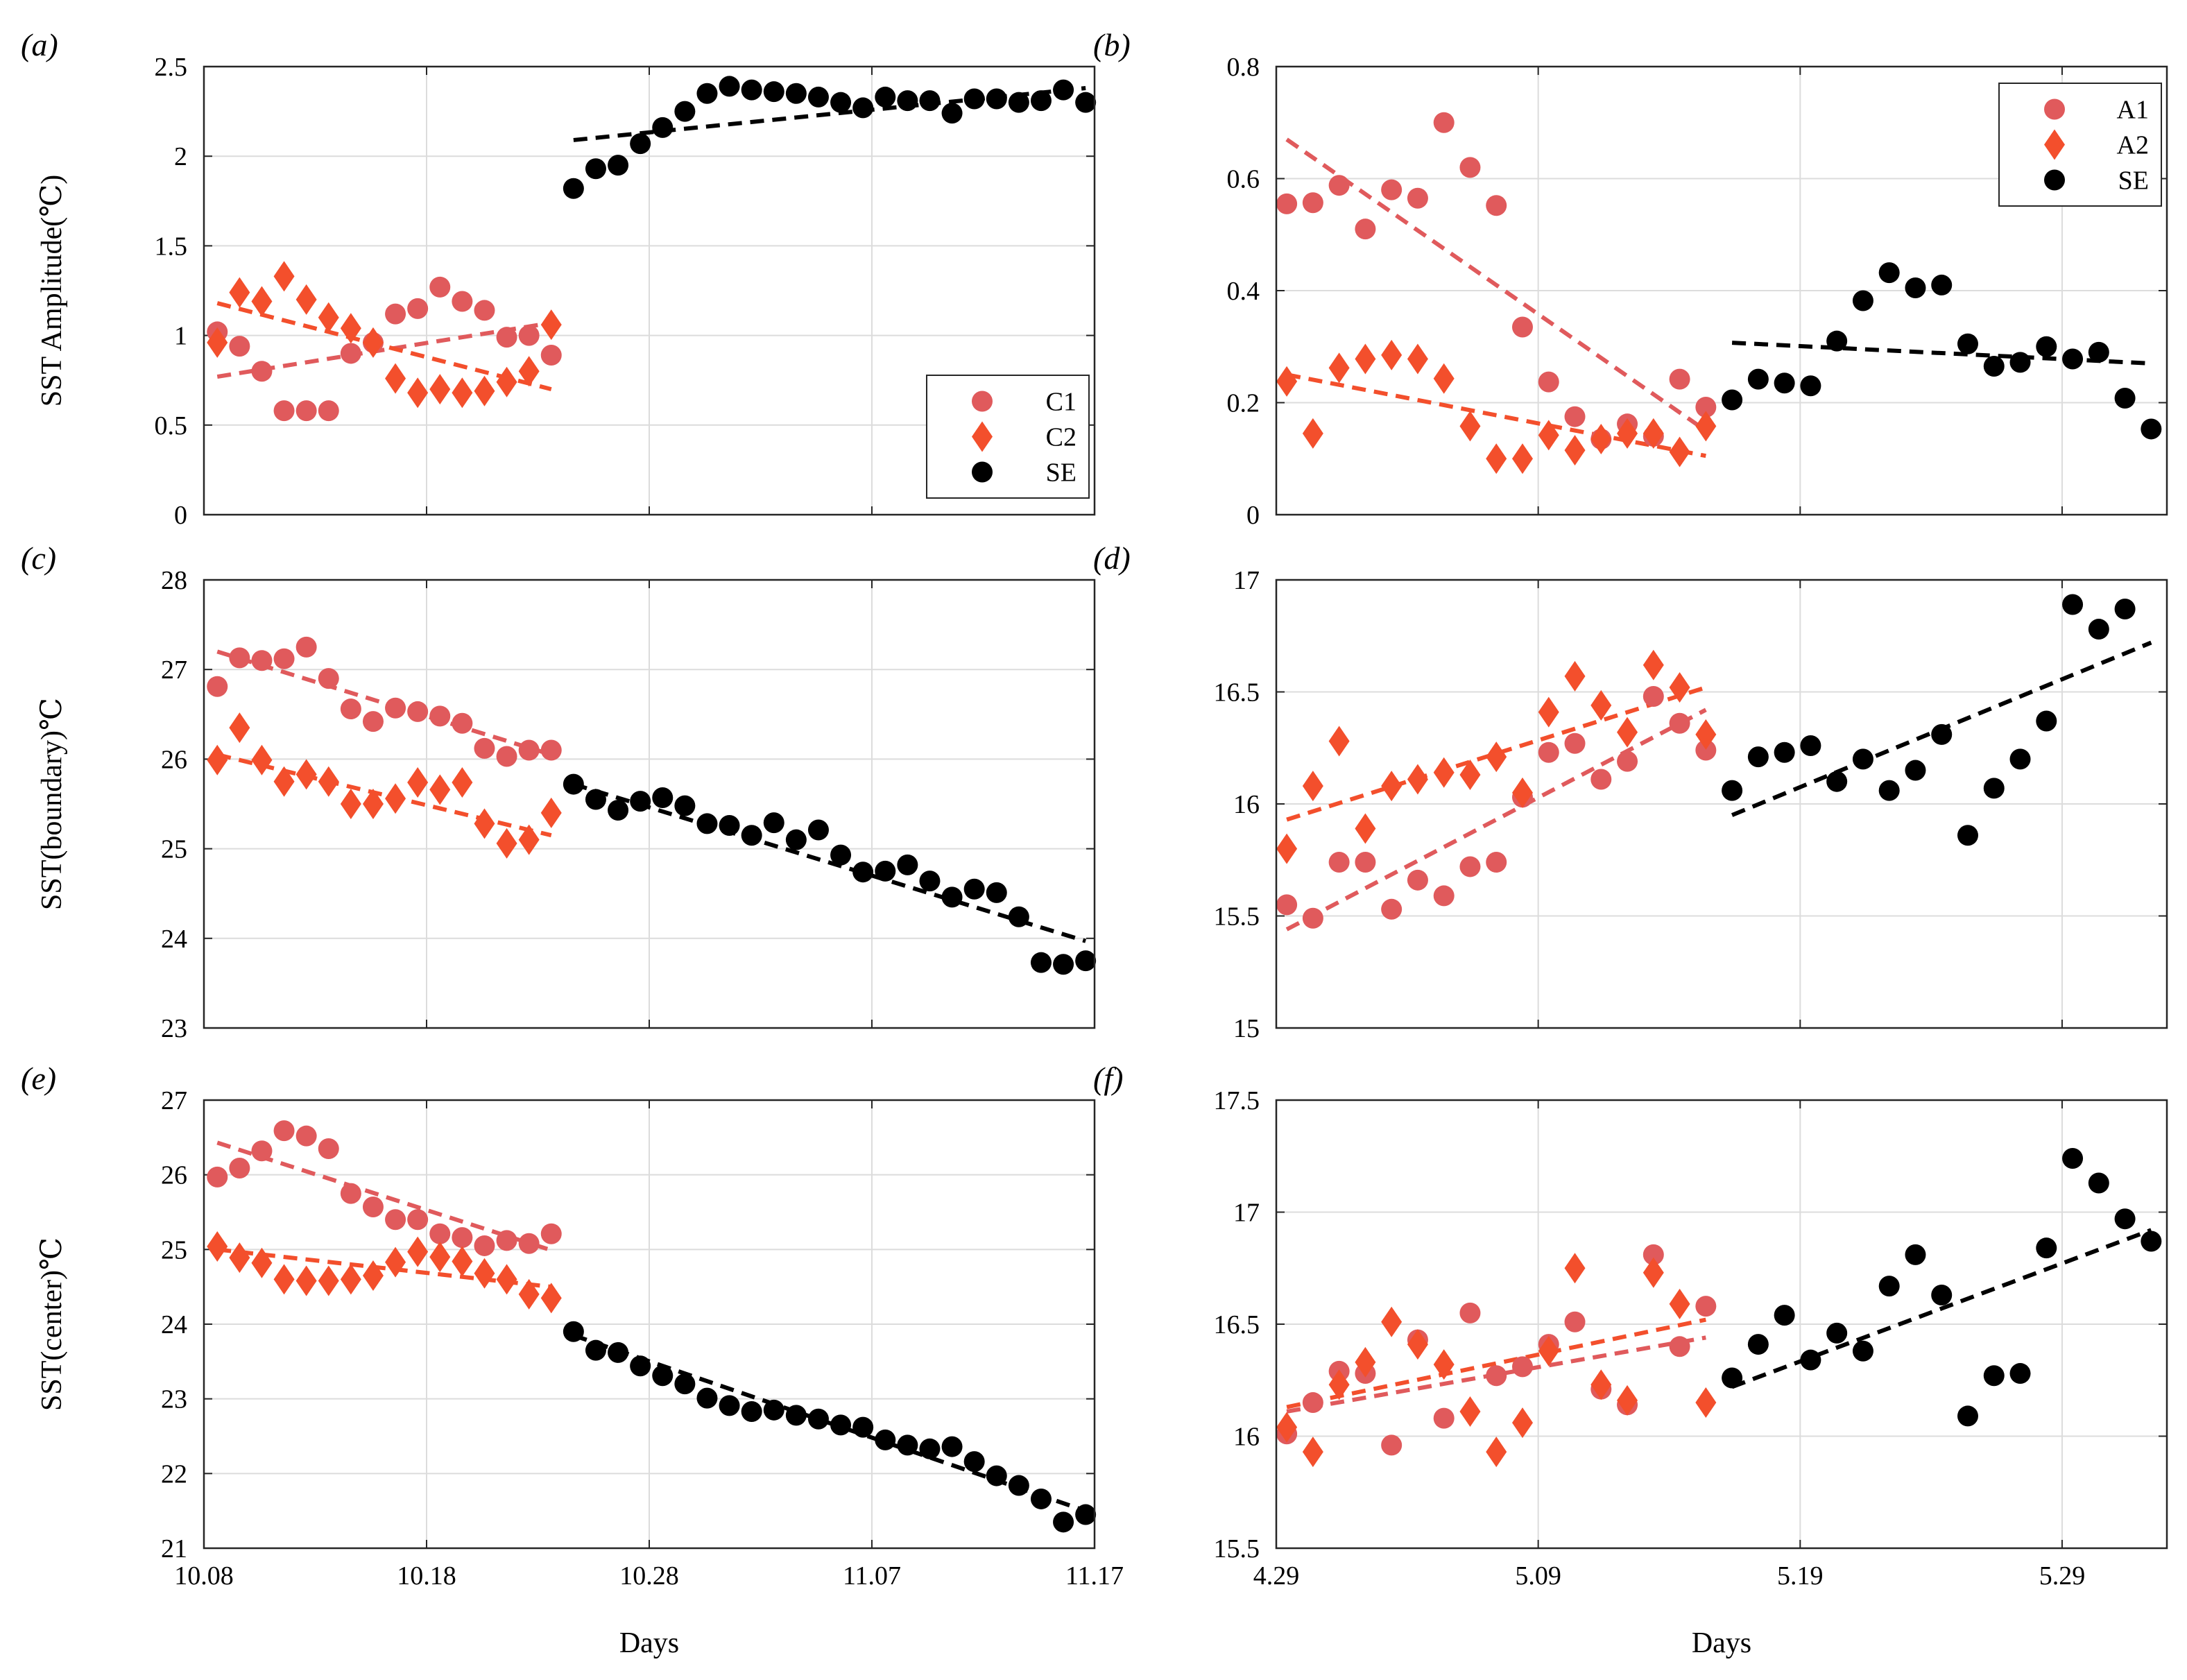 Image resolution: width=2187 pixels, height=1680 pixels. Describe the element at coordinates (1246, 580) in the screenshot. I see `y-tick-label: 17` at that location.